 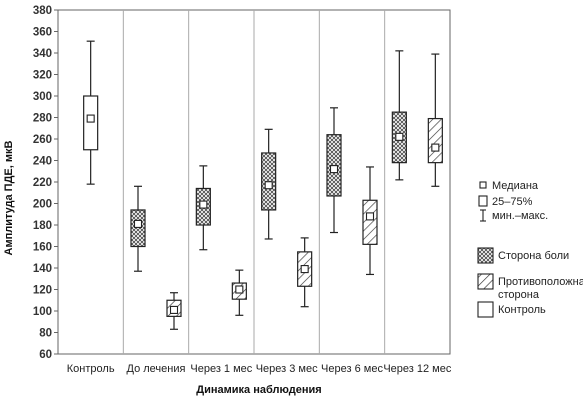 I want to click on y-tick-label: 260, so click(x=42, y=140).